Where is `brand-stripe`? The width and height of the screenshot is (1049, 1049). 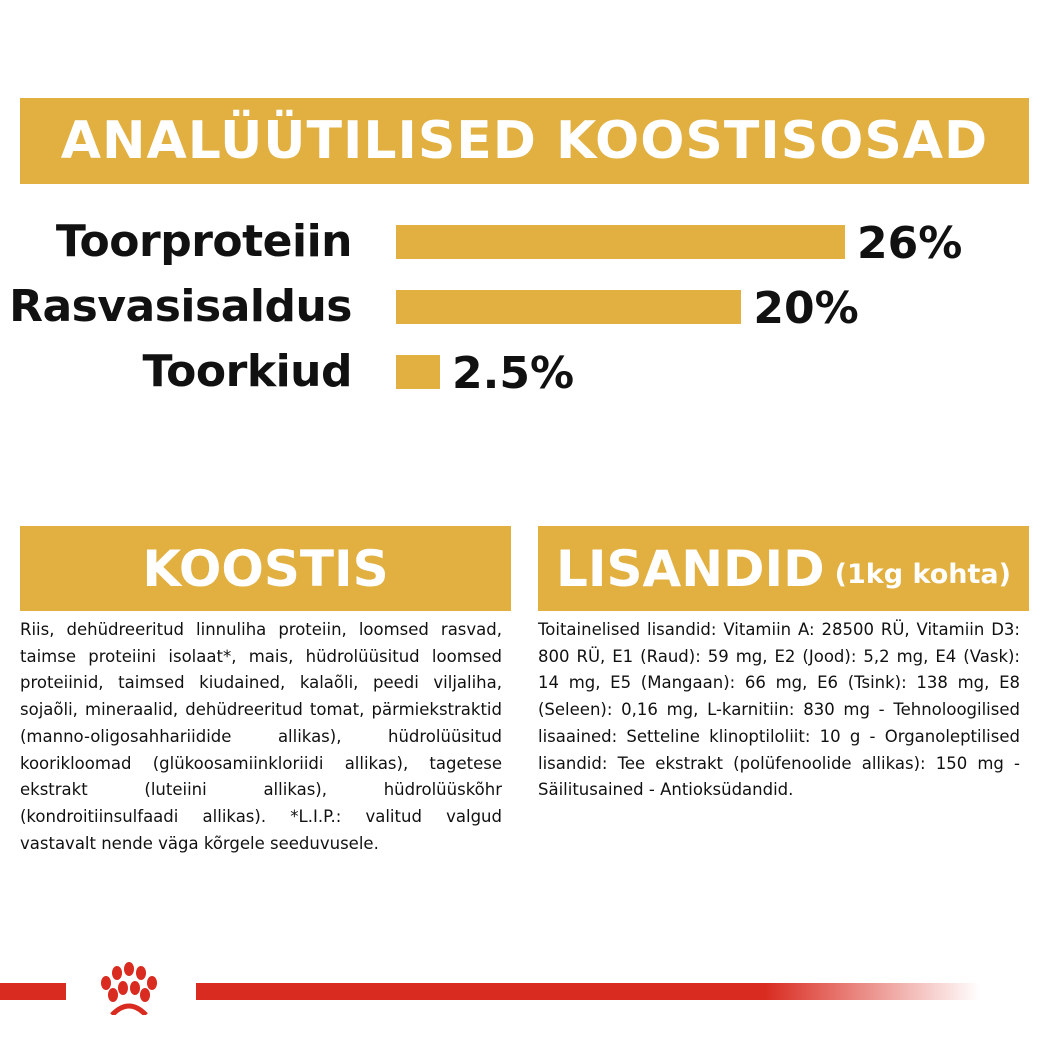
brand-stripe is located at coordinates (490, 991).